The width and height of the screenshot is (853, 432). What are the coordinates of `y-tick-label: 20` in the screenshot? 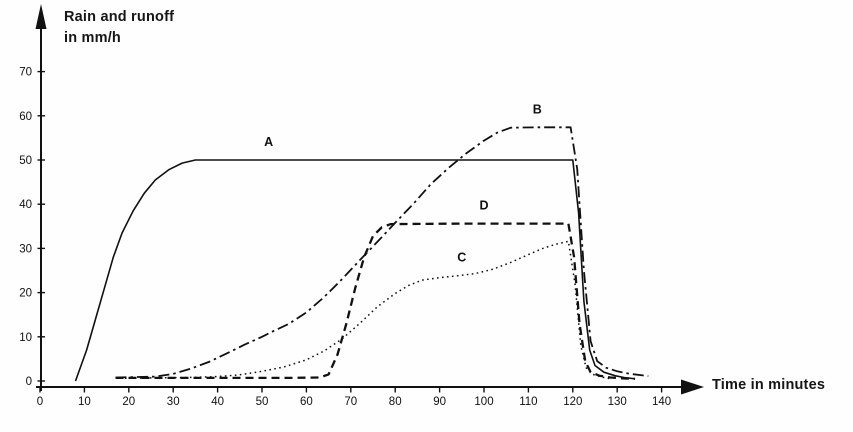 It's located at (25, 294).